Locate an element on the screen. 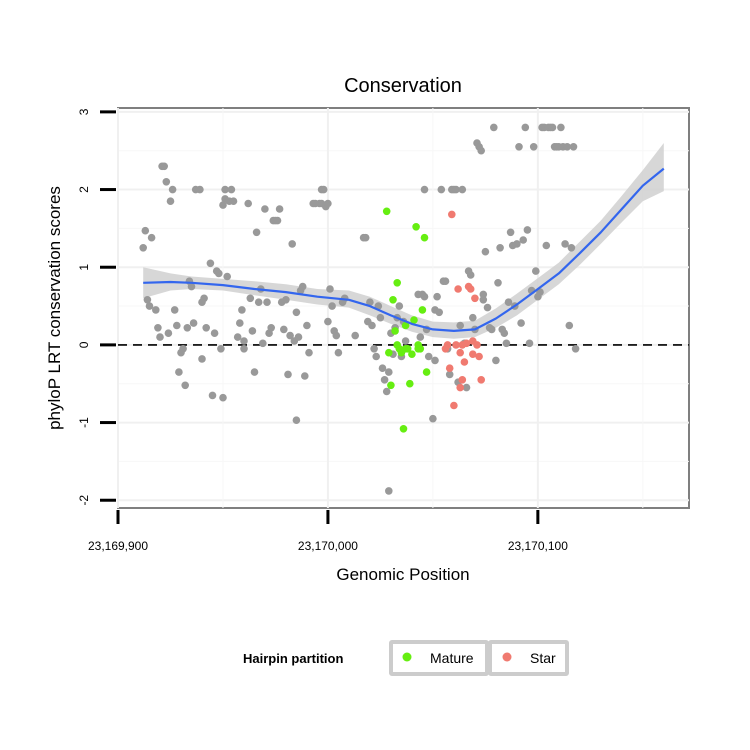  y-tick-label: 0 is located at coordinates (84, 344).